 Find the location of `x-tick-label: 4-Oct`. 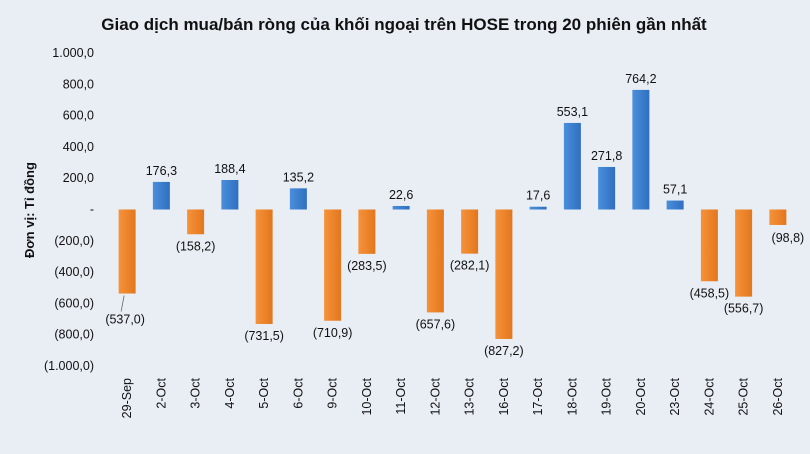

x-tick-label: 4-Oct is located at coordinates (230, 392).